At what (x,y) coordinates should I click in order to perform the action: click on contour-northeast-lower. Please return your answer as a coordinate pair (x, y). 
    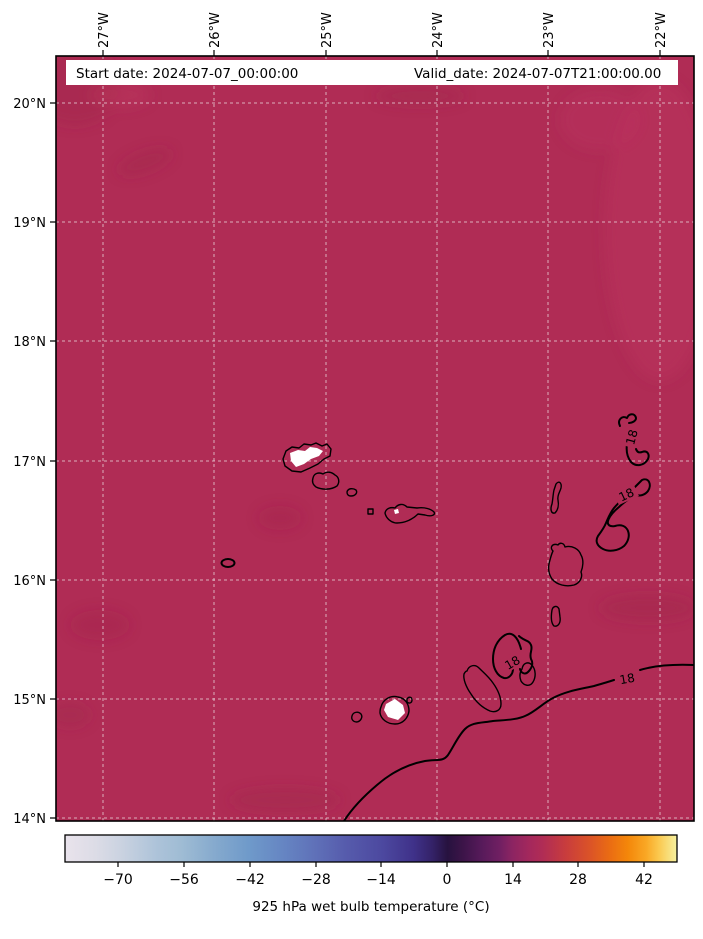
    Looking at the image, I should click on (637, 455).